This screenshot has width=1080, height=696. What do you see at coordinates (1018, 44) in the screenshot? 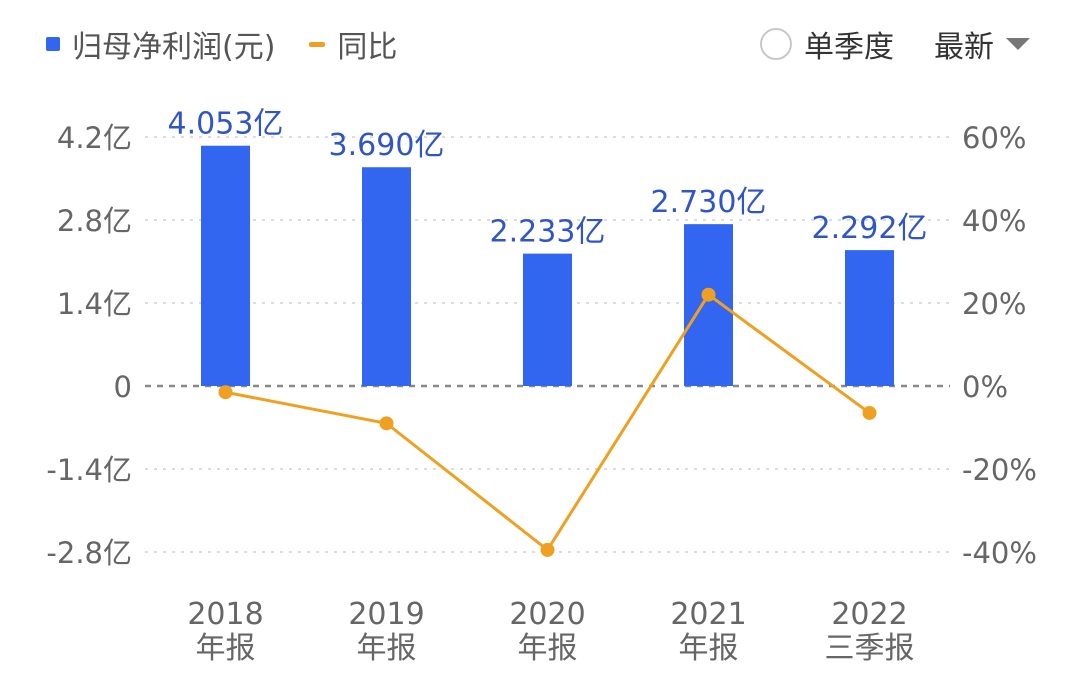
I see `chevron-down-icon` at bounding box center [1018, 44].